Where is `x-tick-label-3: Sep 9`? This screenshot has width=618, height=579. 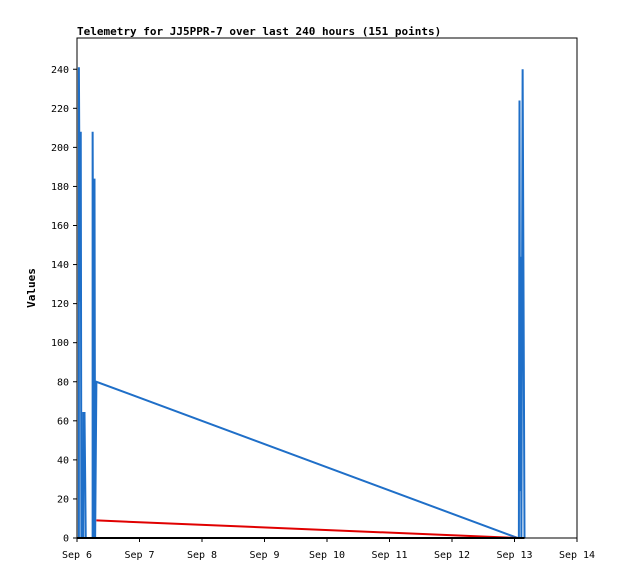 x-tick-label-3: Sep 9 is located at coordinates (264, 555).